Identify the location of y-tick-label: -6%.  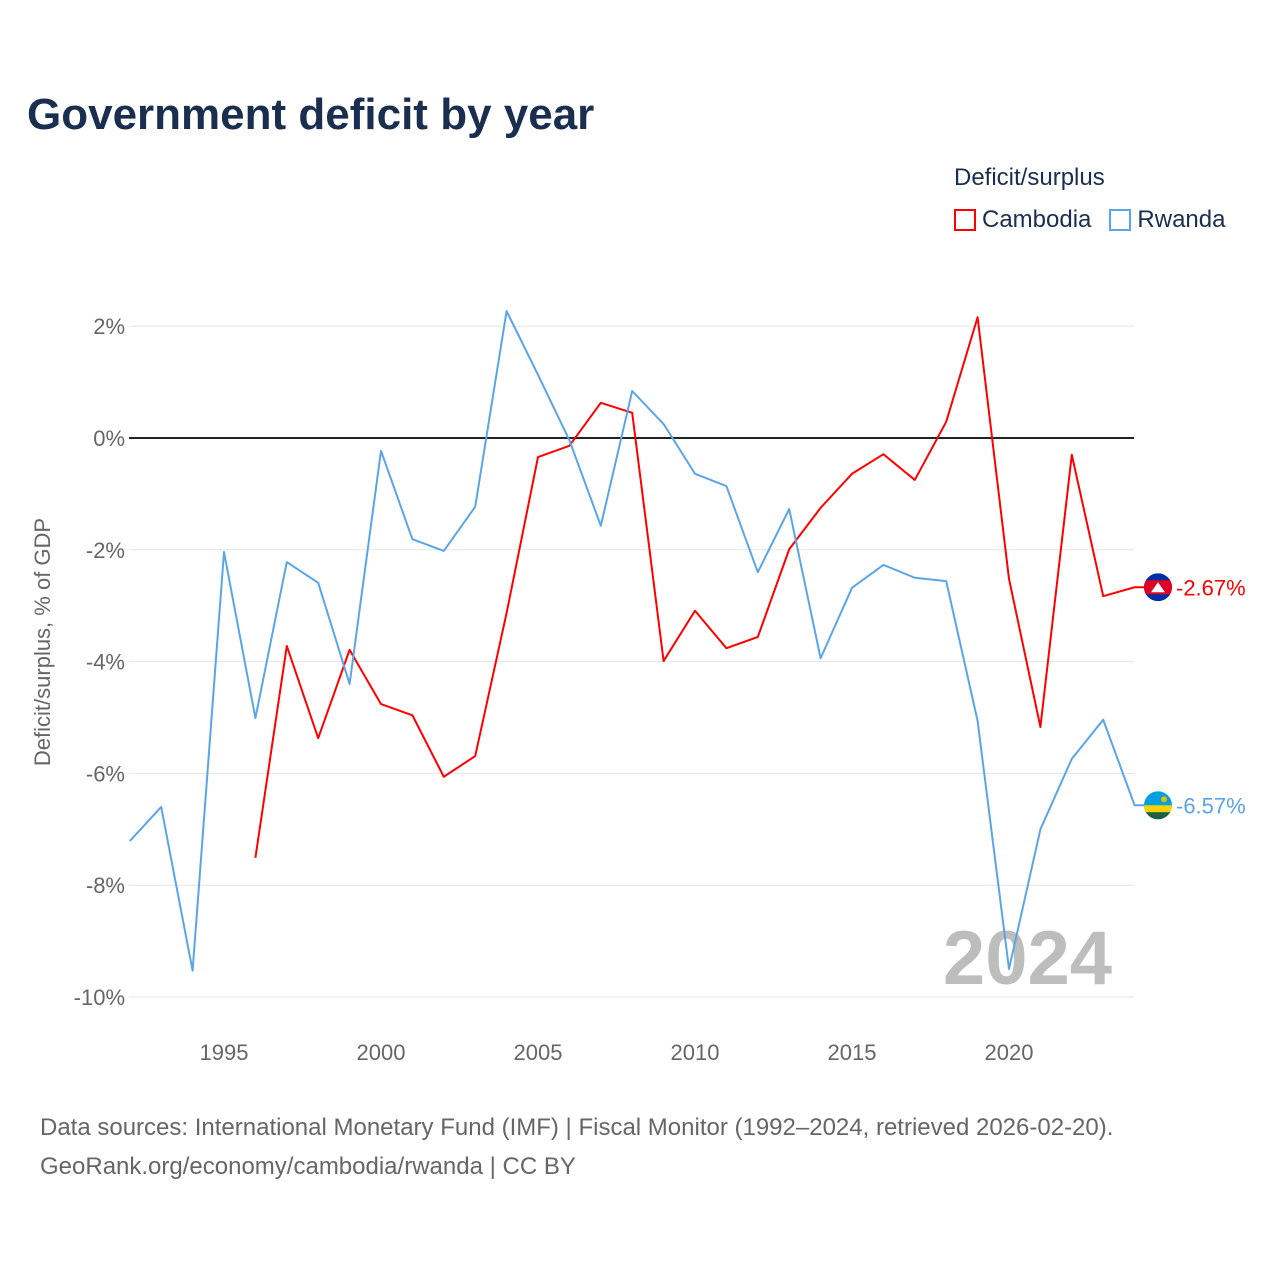
(105, 773).